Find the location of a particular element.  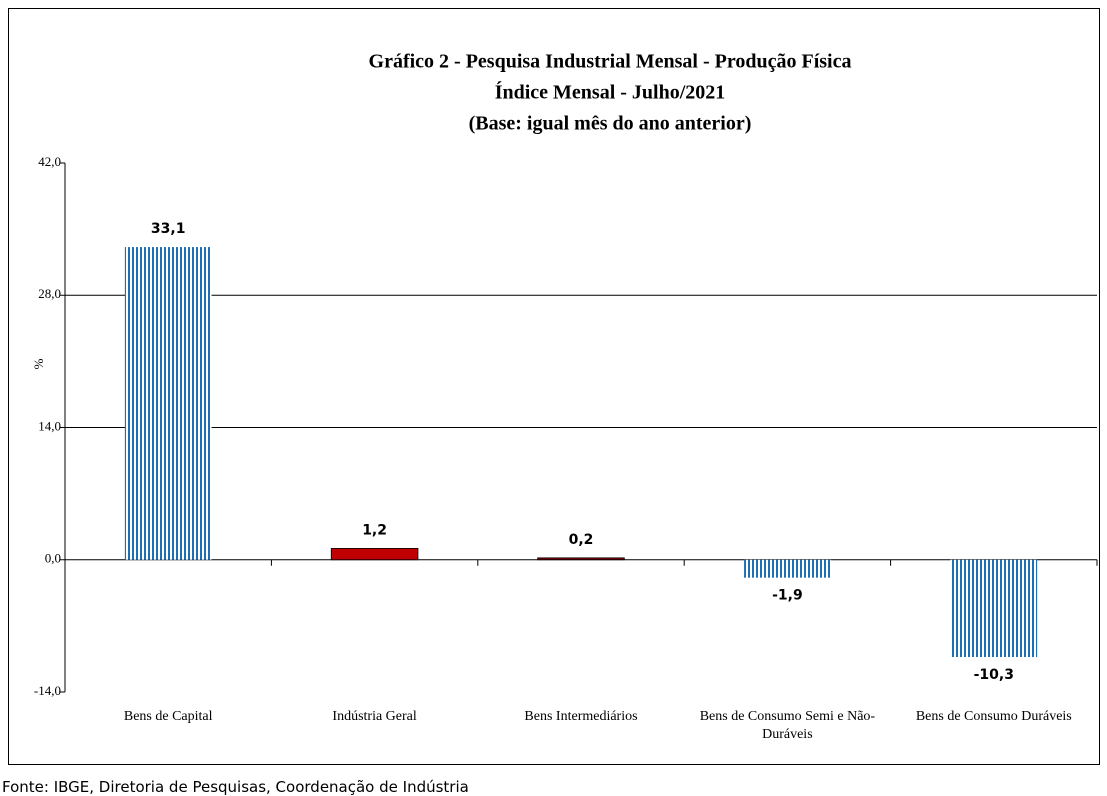

y-tick-label: 14,0 is located at coordinates (49, 425).